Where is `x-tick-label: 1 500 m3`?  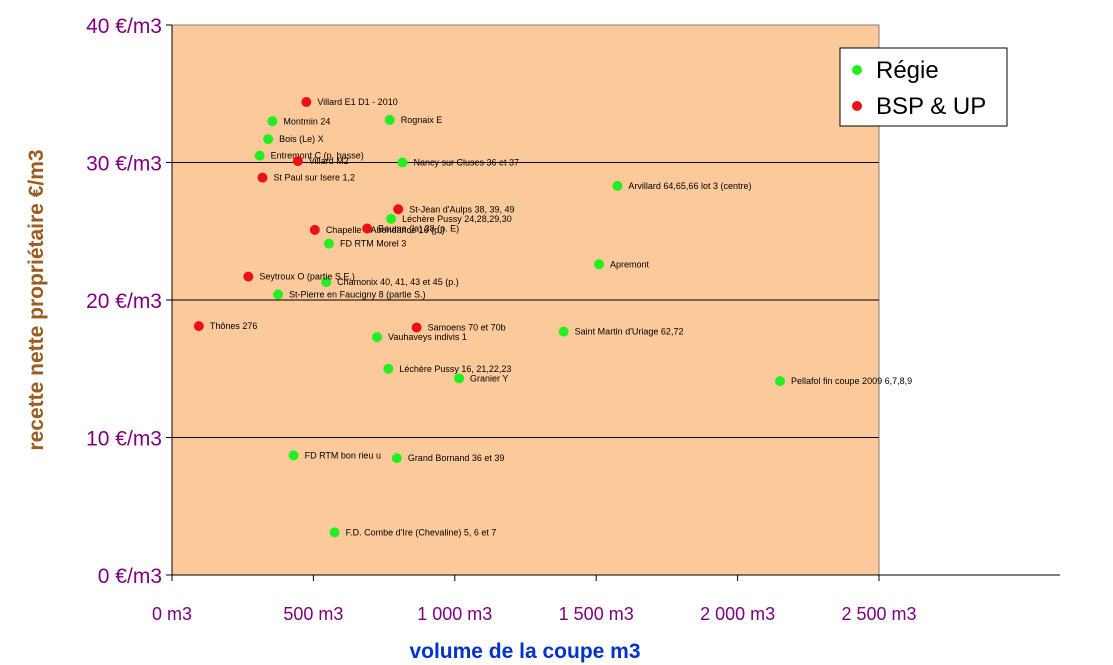 x-tick-label: 1 500 m3 is located at coordinates (596, 614).